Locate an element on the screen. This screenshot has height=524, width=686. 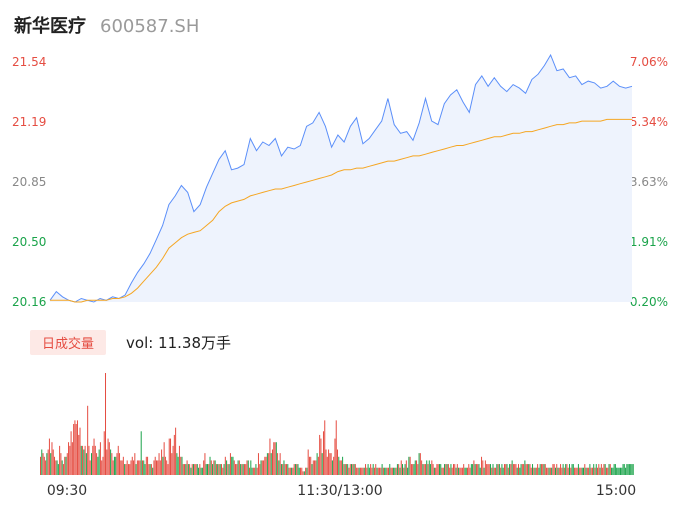
chart-header: 新华医疗 600587.SH is located at coordinates (106, 26).